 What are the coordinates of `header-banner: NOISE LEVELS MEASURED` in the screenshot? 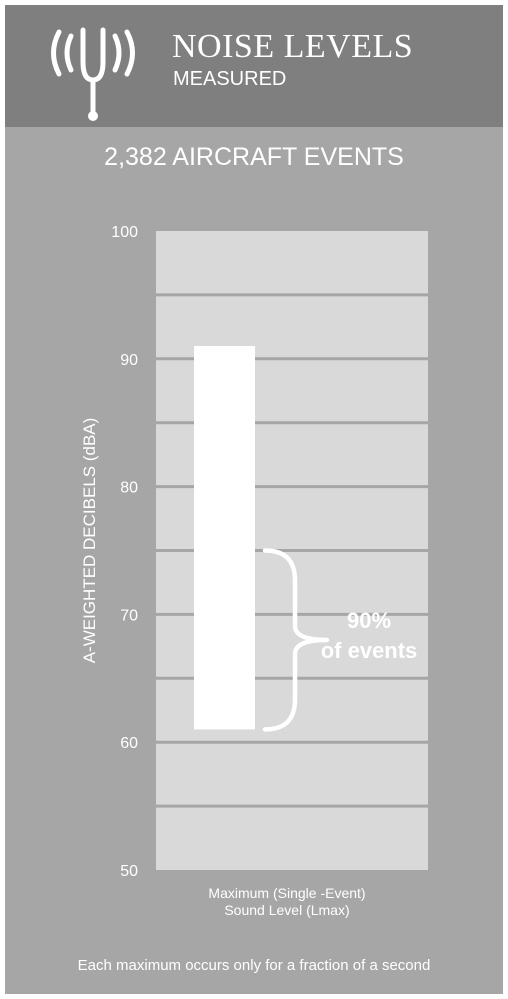 It's located at (254, 66).